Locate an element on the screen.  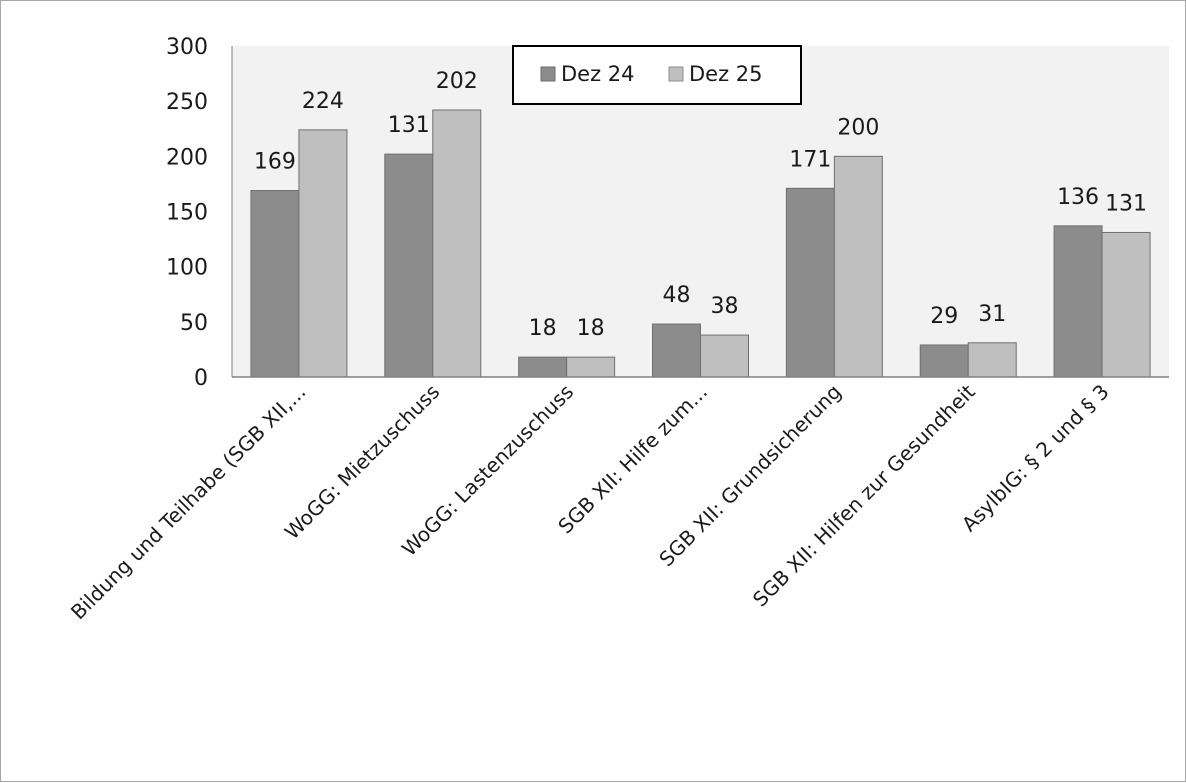
data-label: 224 is located at coordinates (323, 101).